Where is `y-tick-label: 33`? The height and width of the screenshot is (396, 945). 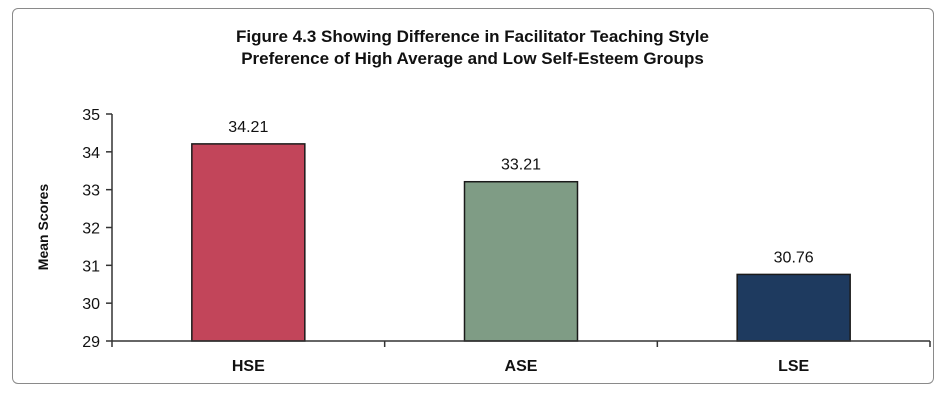
y-tick-label: 33 is located at coordinates (91, 191).